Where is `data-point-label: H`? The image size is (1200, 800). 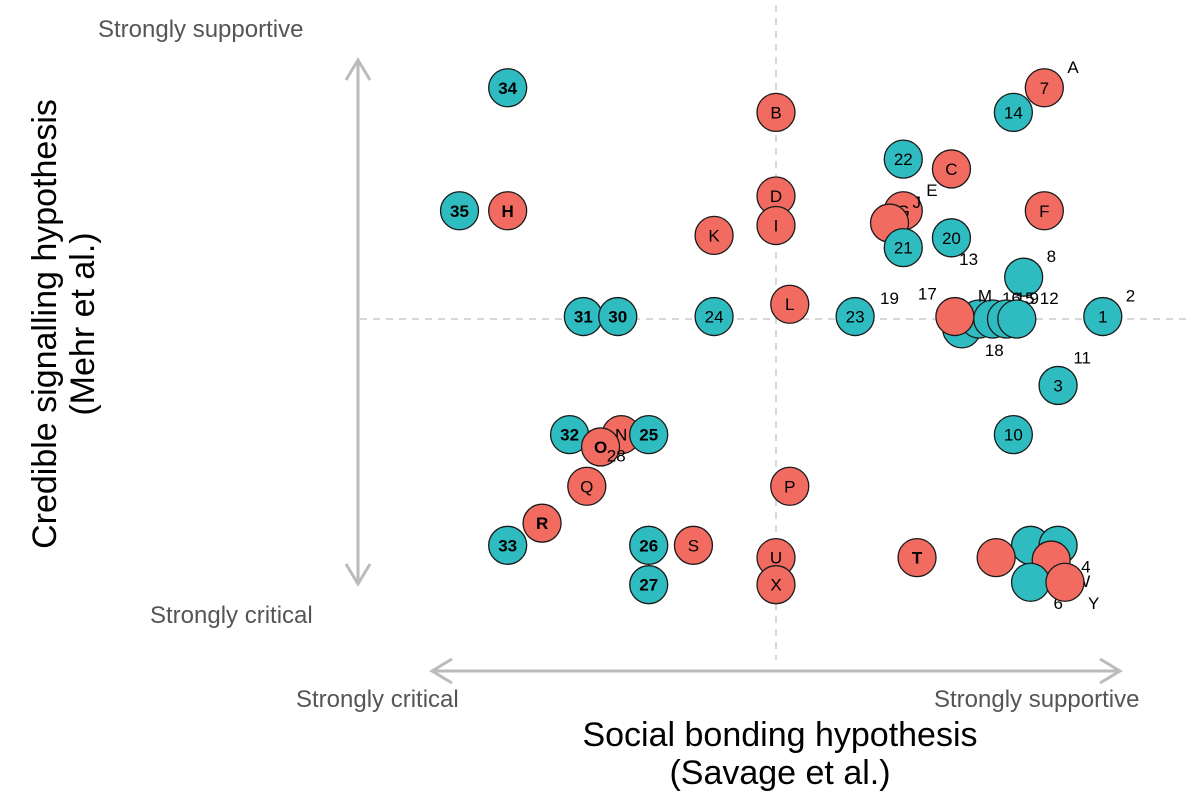
data-point-label: H is located at coordinates (508, 211).